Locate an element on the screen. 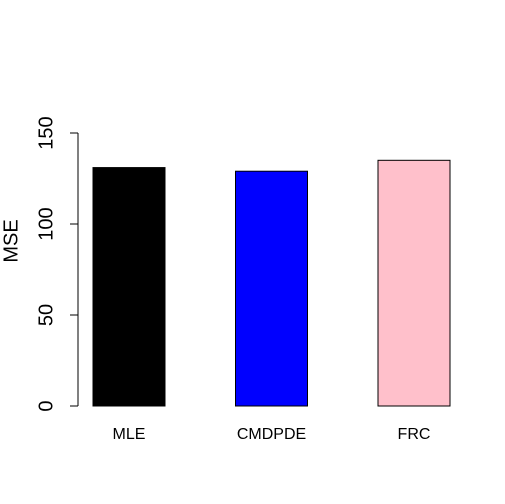 The width and height of the screenshot is (505, 504). y-axis-label: MSE is located at coordinates (11, 240).